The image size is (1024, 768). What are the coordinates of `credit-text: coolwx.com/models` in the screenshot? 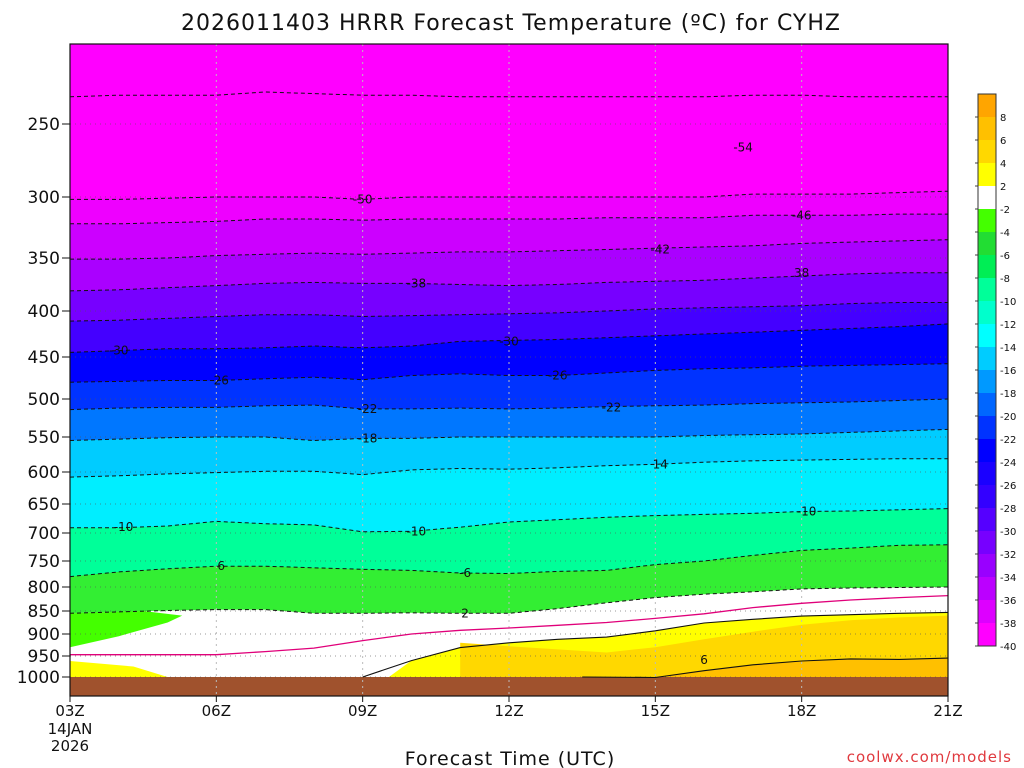 It's located at (929, 757).